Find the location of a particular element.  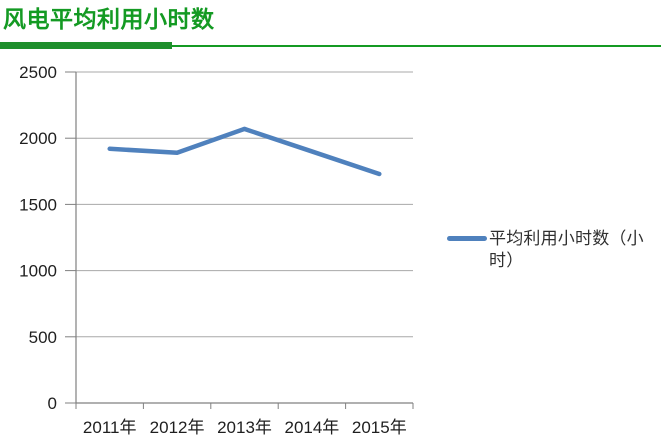

y-axis-tick-label: 2000 is located at coordinates (38, 138).